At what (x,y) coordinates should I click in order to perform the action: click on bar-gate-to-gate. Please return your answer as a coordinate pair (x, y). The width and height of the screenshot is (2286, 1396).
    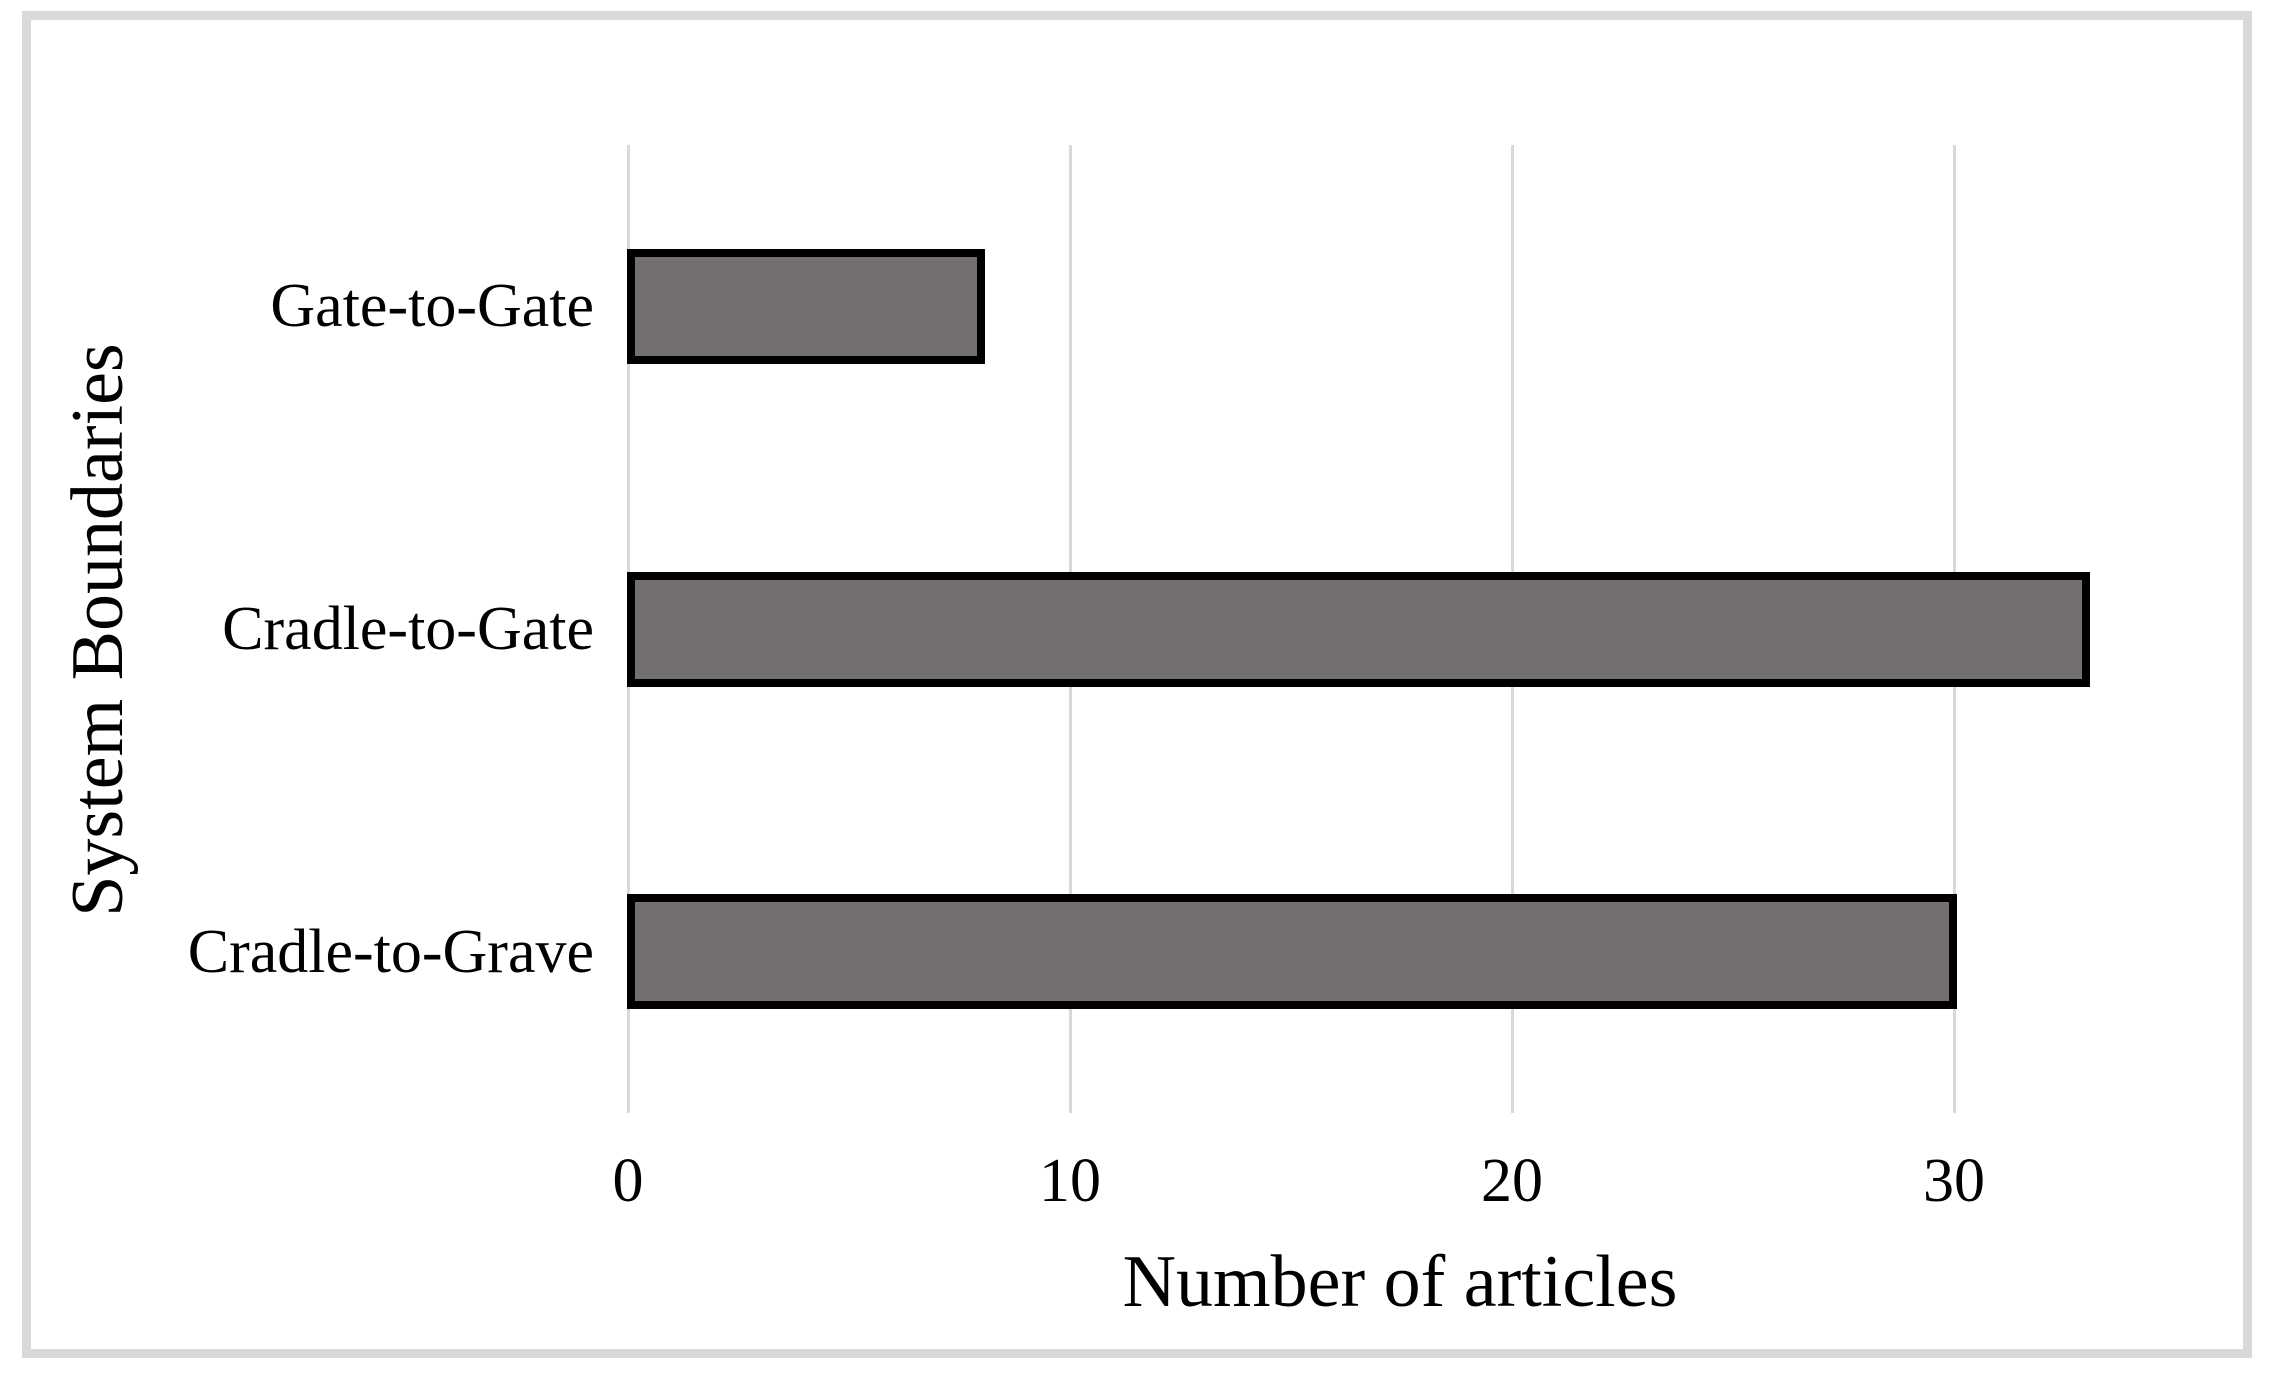
    Looking at the image, I should click on (806, 306).